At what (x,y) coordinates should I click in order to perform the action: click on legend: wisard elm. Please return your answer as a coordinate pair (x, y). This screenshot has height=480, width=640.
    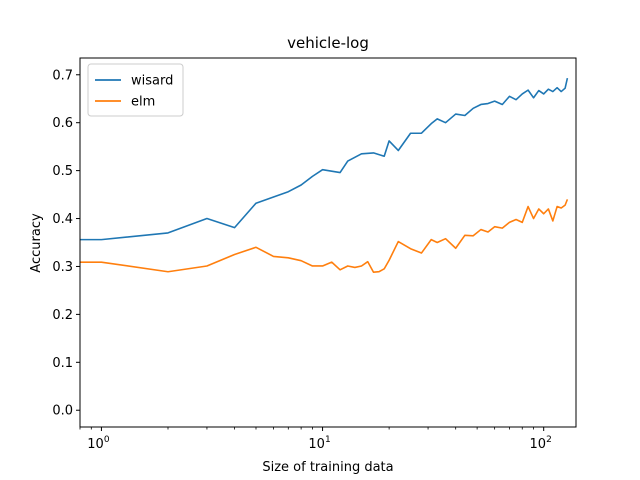
    Looking at the image, I should click on (135, 90).